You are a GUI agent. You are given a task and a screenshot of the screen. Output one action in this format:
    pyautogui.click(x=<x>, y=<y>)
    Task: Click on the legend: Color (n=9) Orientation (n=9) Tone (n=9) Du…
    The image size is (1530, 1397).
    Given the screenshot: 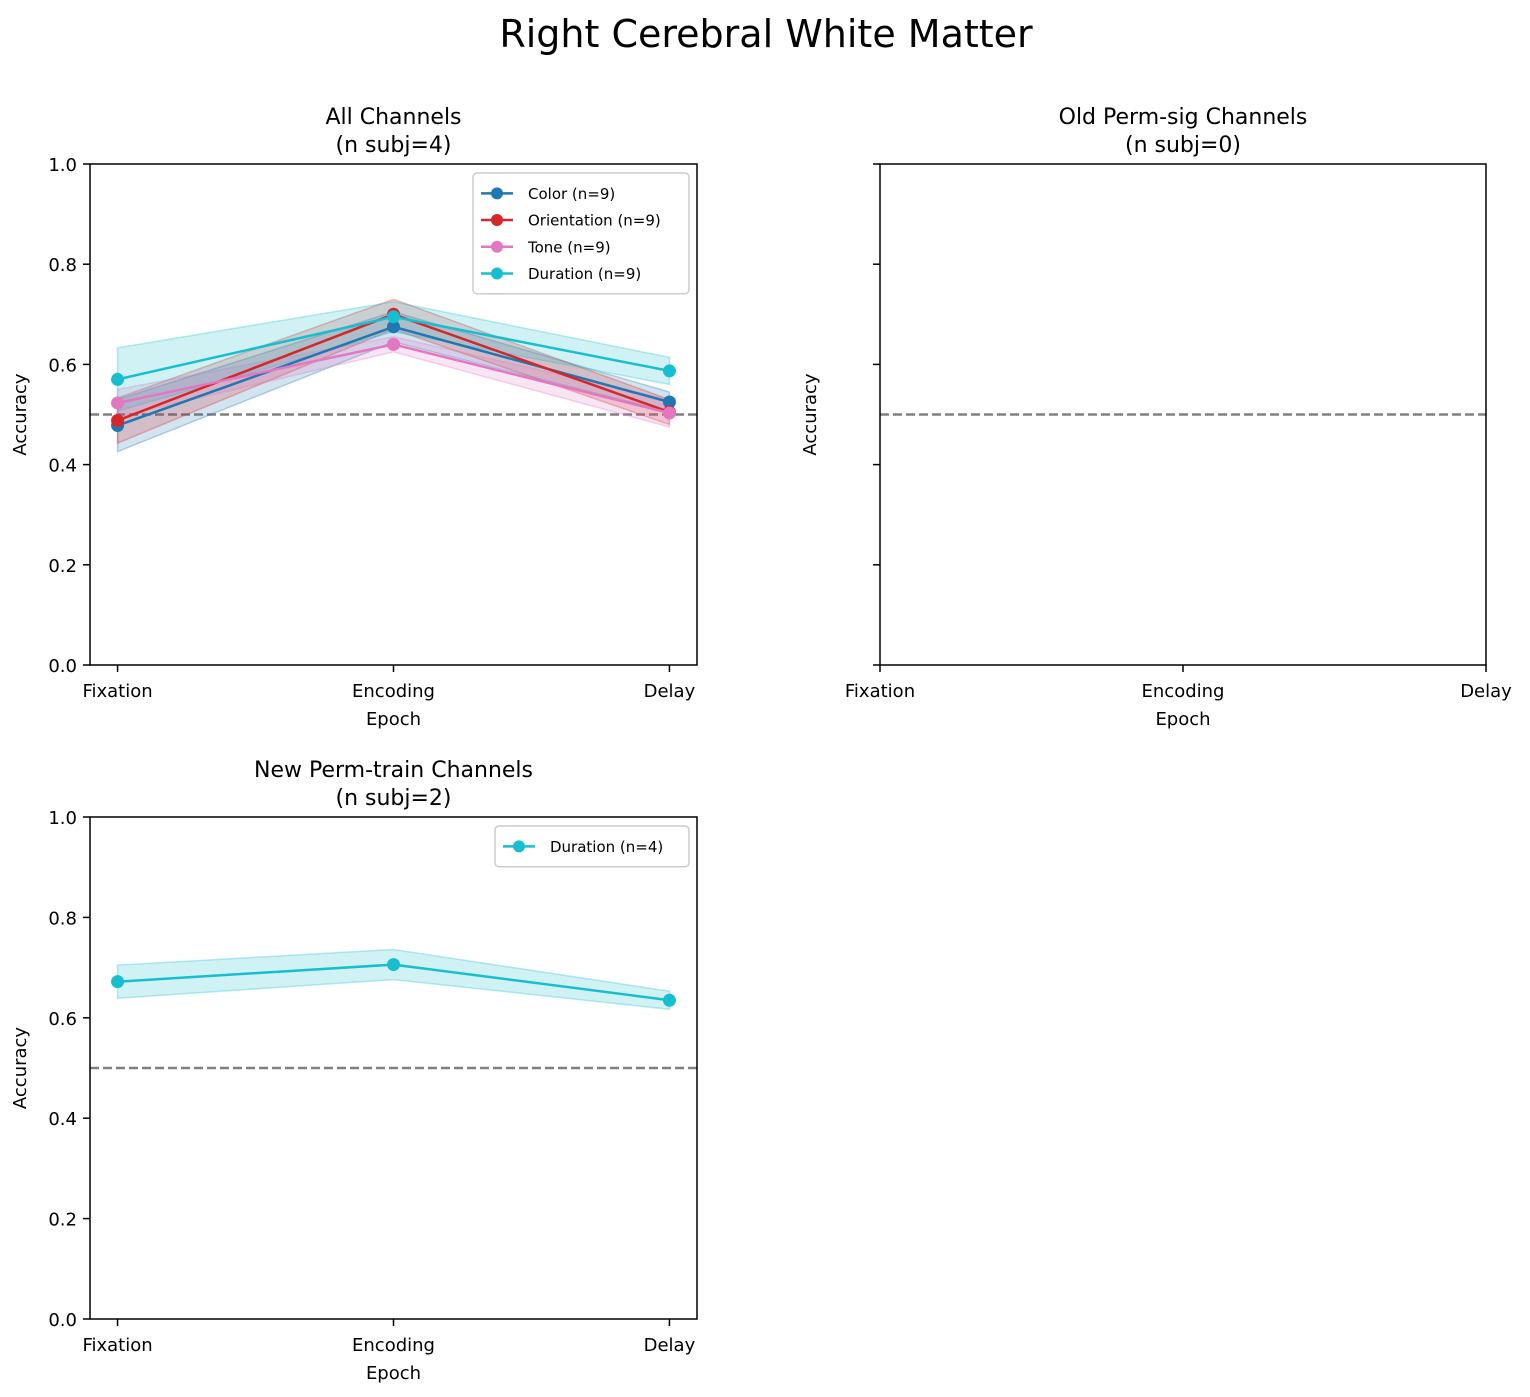 What is the action you would take?
    pyautogui.click(x=581, y=233)
    